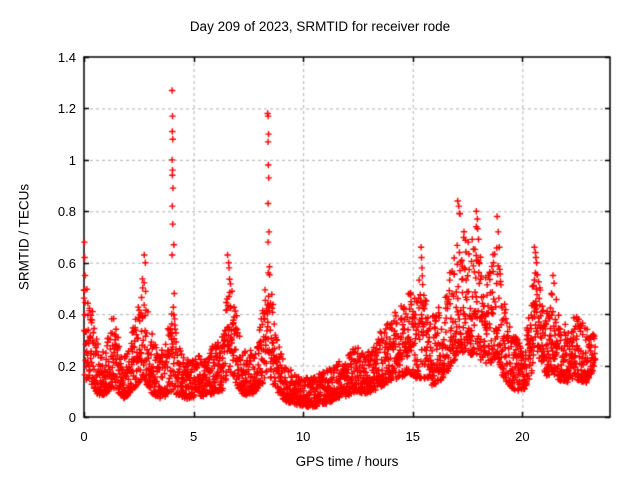 The width and height of the screenshot is (640, 480). Describe the element at coordinates (412, 436) in the screenshot. I see `x-tick-label: 15` at that location.